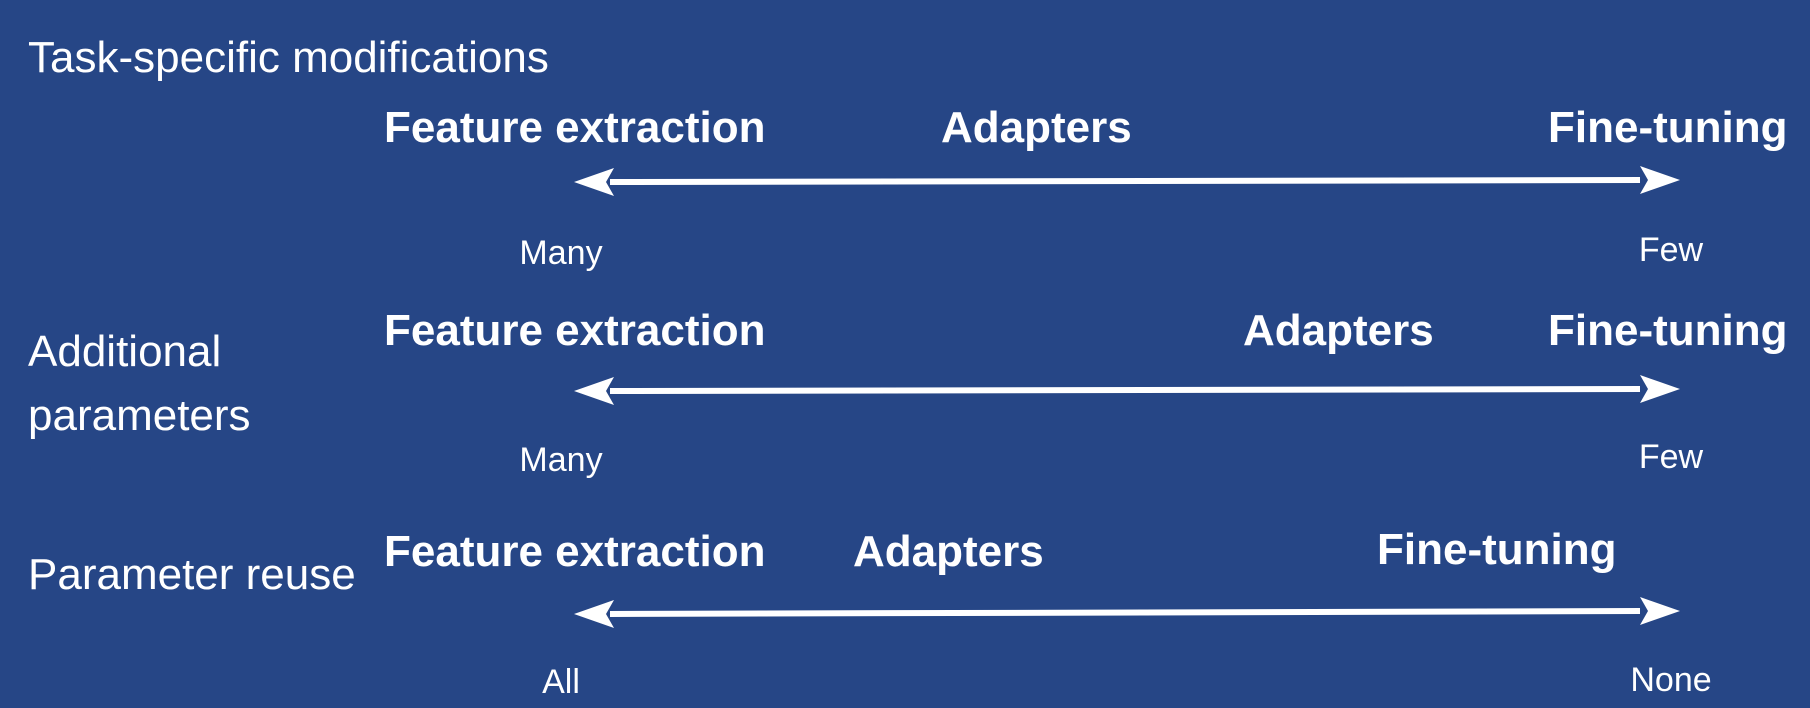 Image resolution: width=1810 pixels, height=708 pixels. What do you see at coordinates (192, 574) in the screenshot?
I see `row-label-parameter-reuse: Parameter reuse` at bounding box center [192, 574].